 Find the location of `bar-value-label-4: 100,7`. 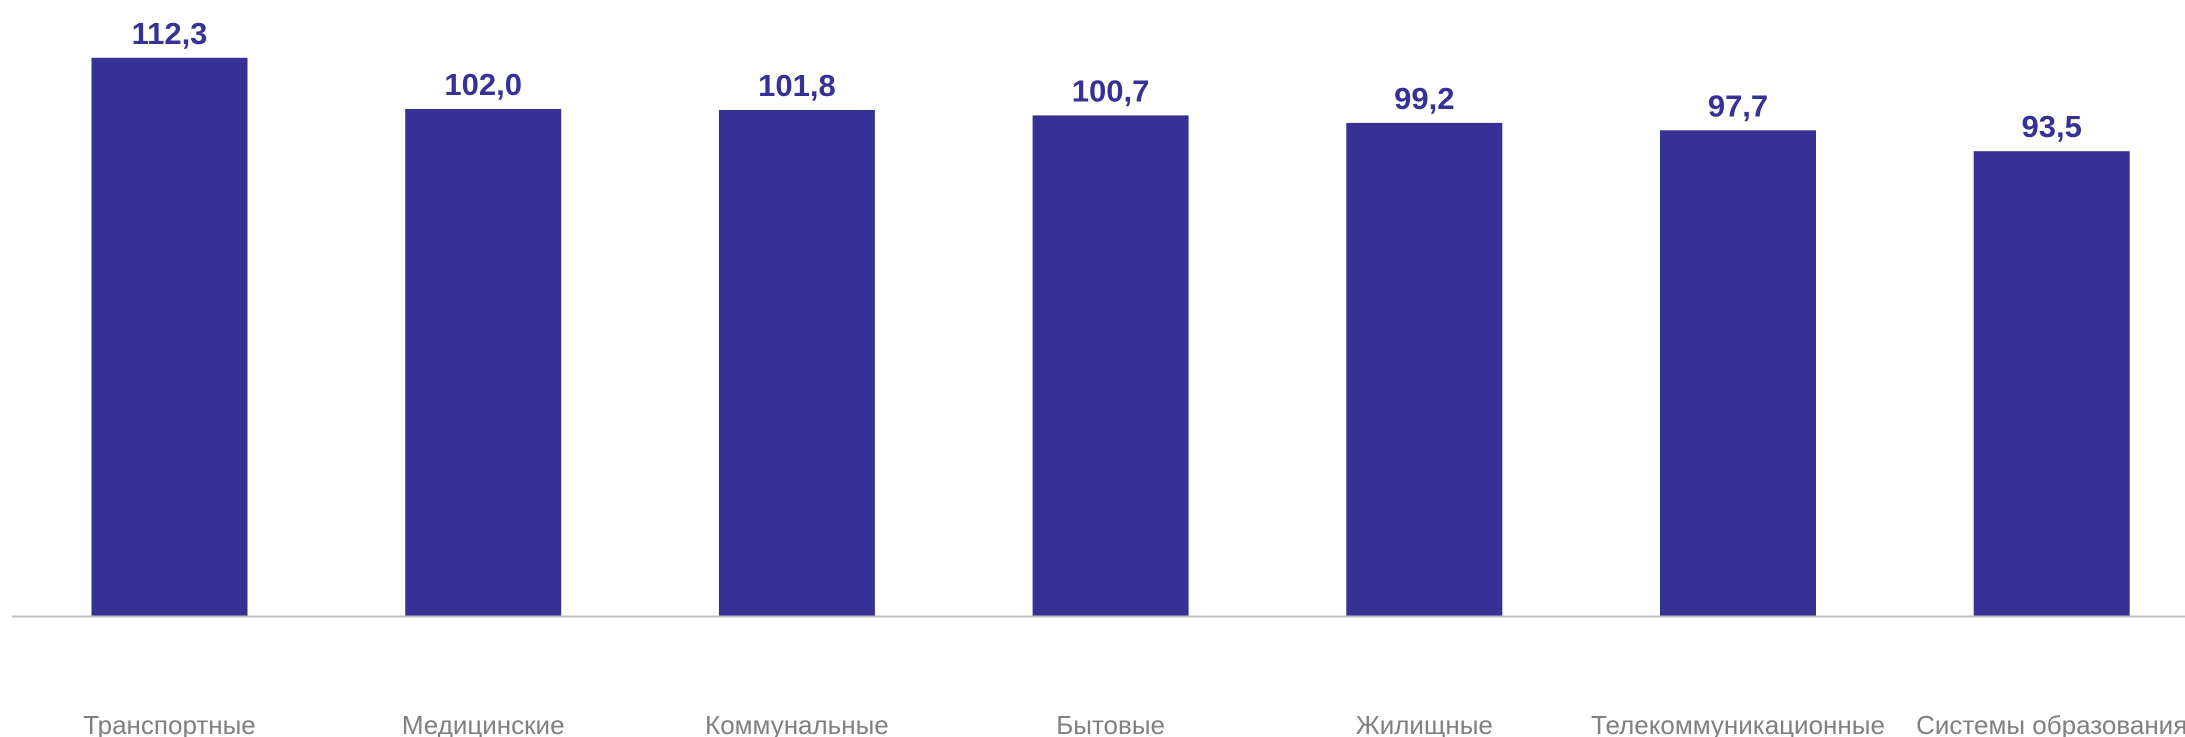

bar-value-label-4: 100,7 is located at coordinates (1111, 90).